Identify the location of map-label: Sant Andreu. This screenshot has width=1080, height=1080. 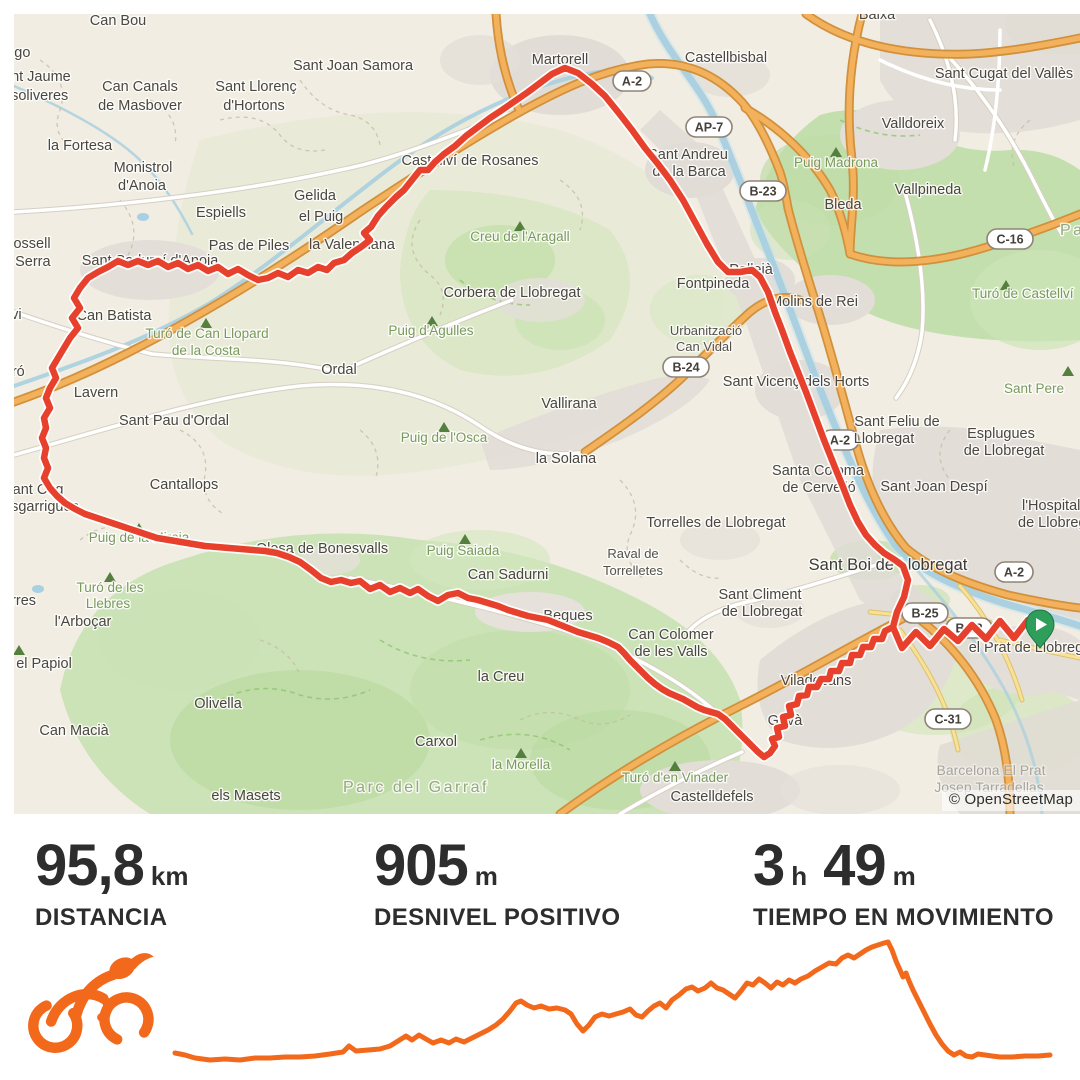
(688, 155).